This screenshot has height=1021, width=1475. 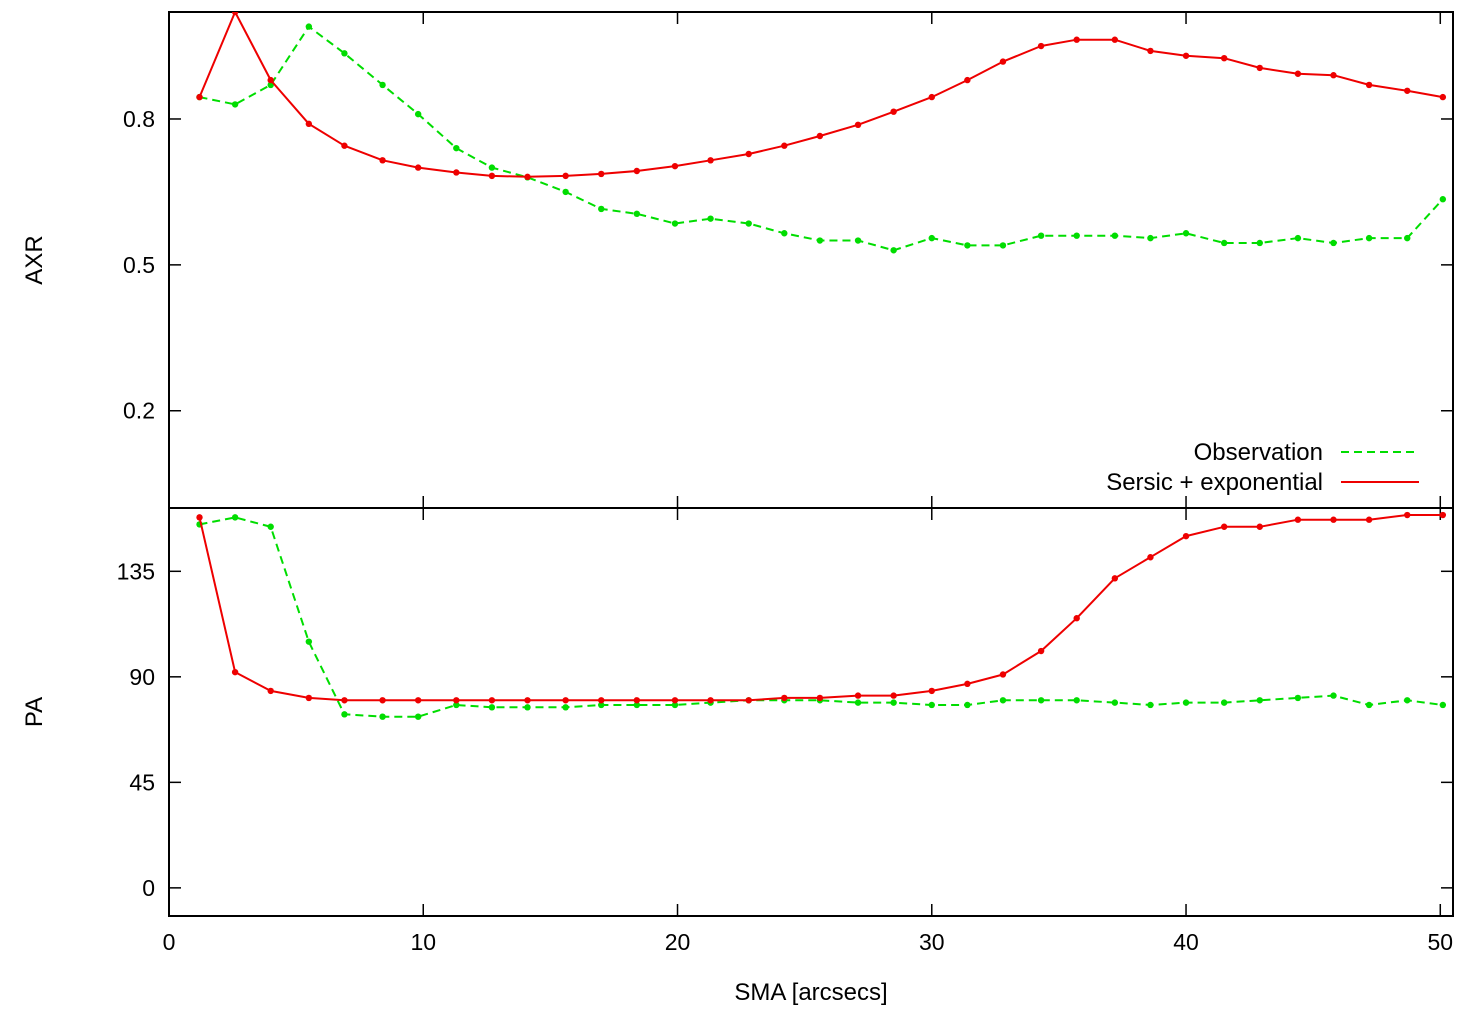 I want to click on x-tick-label: 10, so click(x=423, y=942).